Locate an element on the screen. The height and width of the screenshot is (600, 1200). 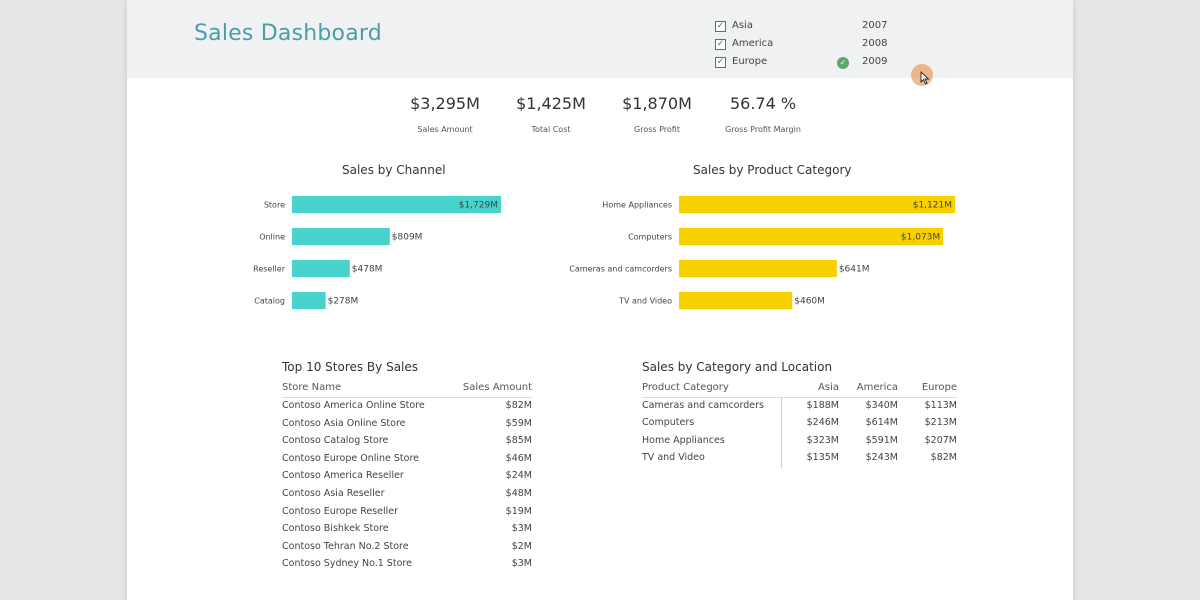
sales-amount-cell: $46M is located at coordinates (518, 458).